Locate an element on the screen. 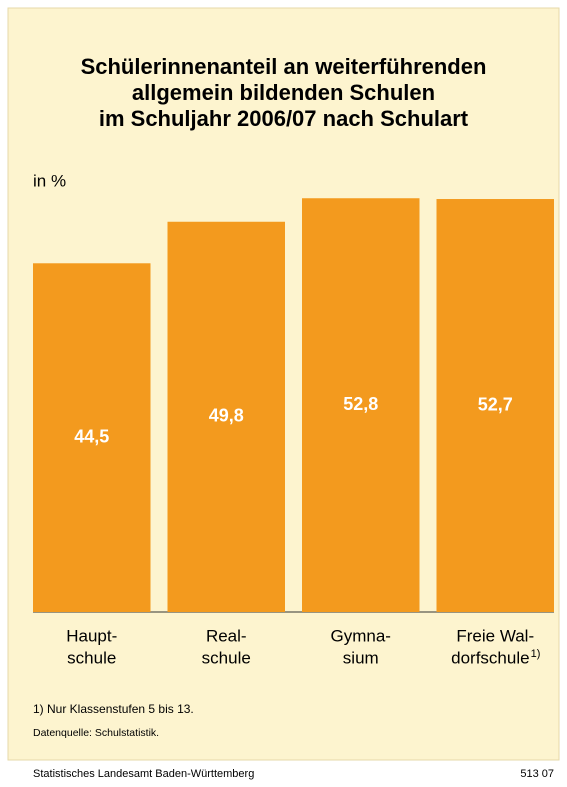 Image resolution: width=567 pixels, height=787 pixels. title-line: allgemein bildenden Schulen is located at coordinates (283, 92).